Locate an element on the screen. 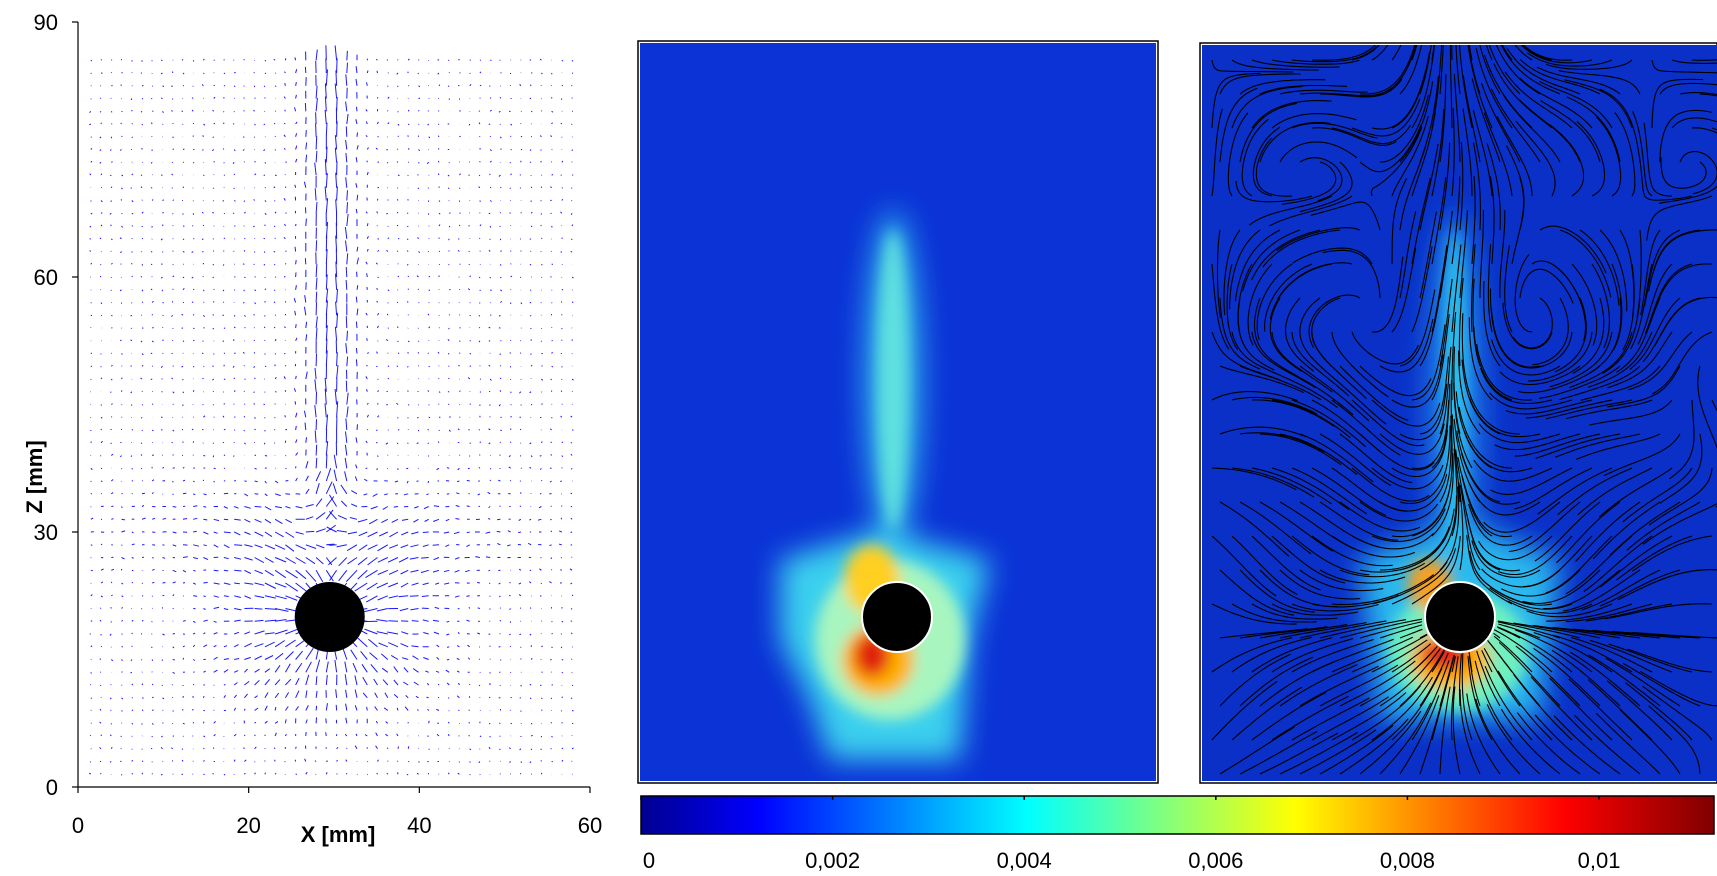 This screenshot has width=1717, height=876. x-tick-label: 20 is located at coordinates (248, 825).